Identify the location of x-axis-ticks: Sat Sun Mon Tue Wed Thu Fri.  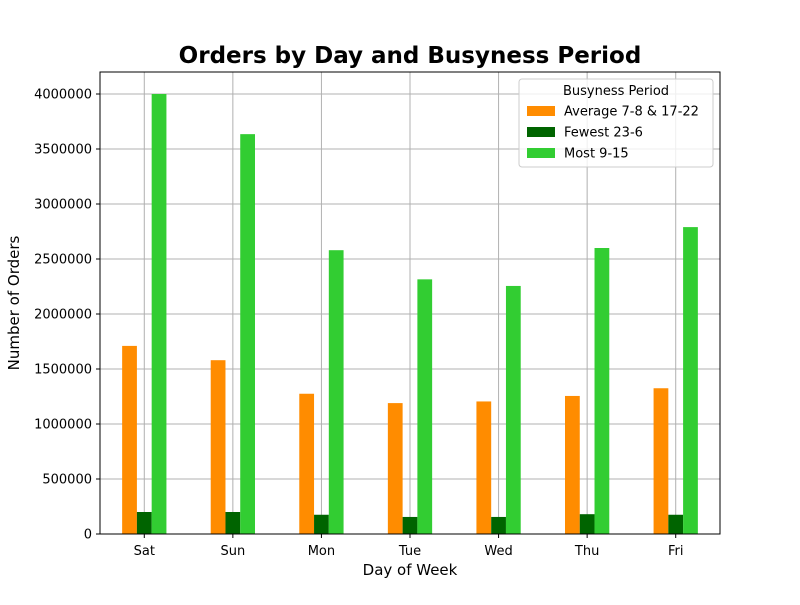
(409, 546).